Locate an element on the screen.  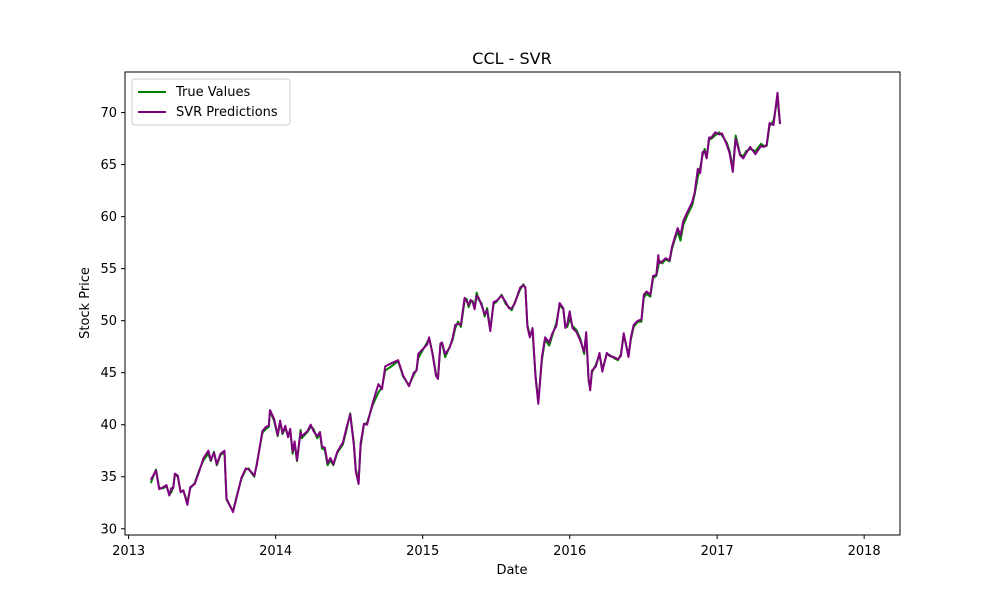
x-tick-label: 2018 is located at coordinates (864, 551).